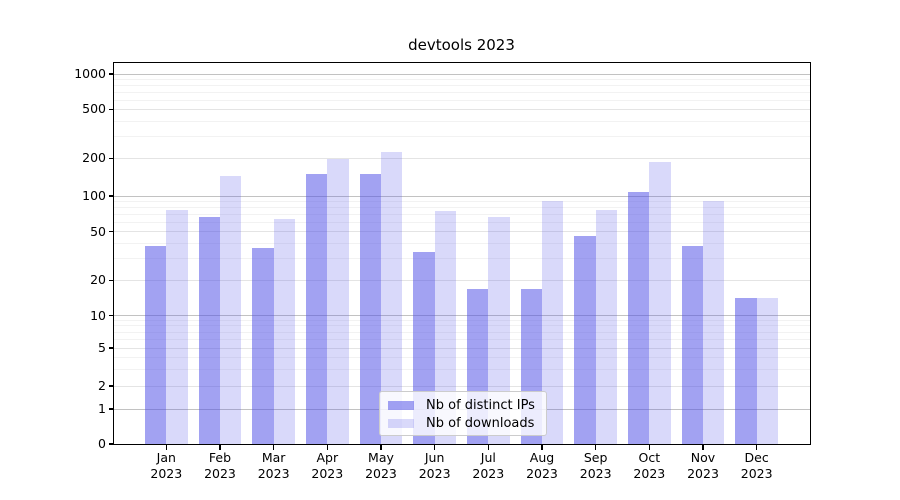  I want to click on legend-item-downloads: Nb of downloads, so click(463, 423).